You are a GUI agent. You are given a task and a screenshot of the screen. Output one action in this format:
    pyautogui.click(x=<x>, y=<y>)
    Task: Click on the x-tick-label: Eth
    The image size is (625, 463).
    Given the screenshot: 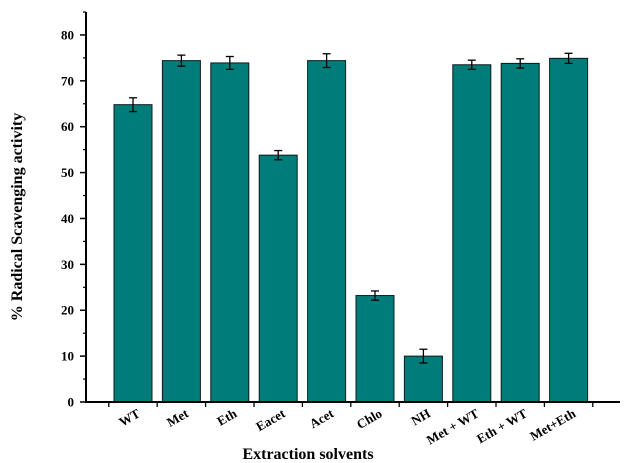 What is the action you would take?
    pyautogui.click(x=227, y=416)
    